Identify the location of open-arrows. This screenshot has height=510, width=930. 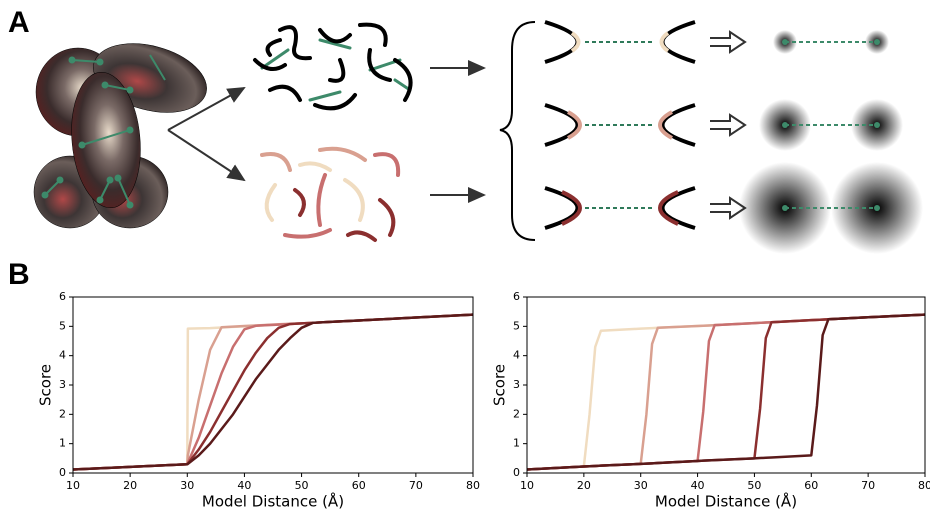
(728, 125).